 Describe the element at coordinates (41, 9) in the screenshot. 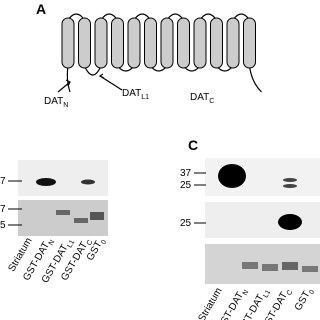

I see `panel-label: A` at that location.